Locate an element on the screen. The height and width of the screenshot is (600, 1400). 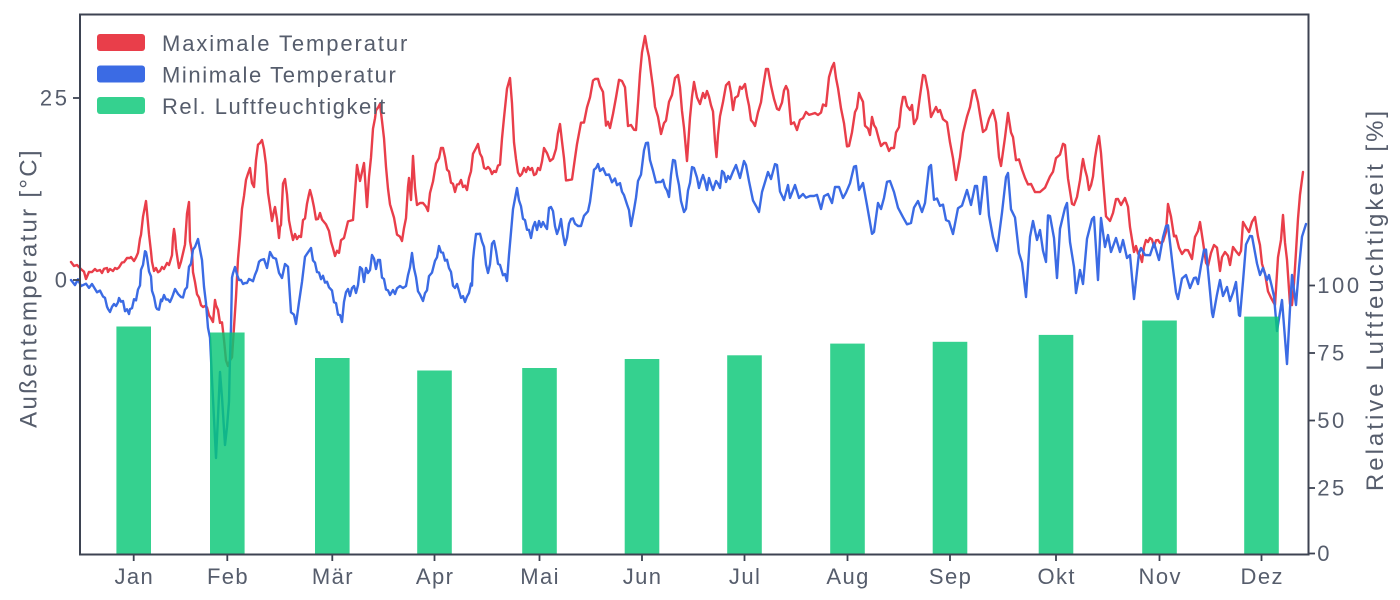
svg-text: Sep is located at coordinates (950, 576).